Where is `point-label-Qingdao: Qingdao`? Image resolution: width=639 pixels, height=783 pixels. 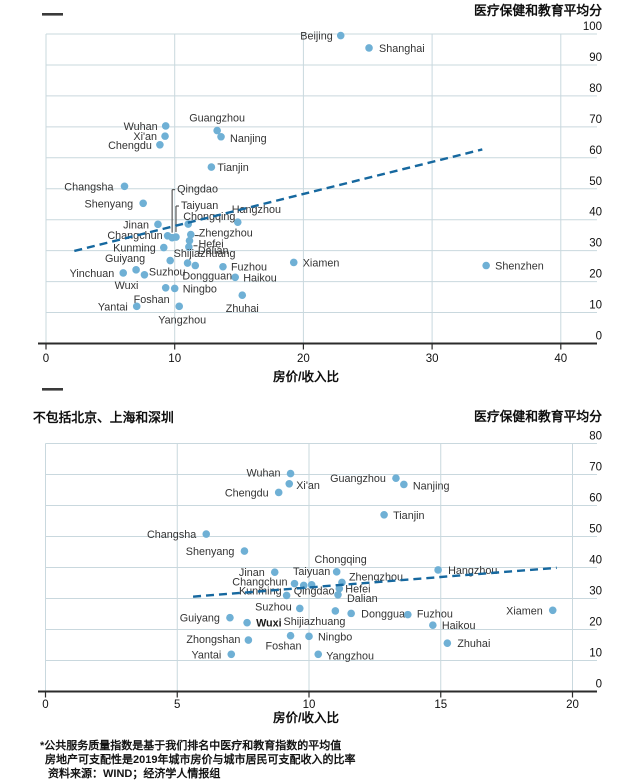
point-label-Qingdao: Qingdao is located at coordinates (197, 190).